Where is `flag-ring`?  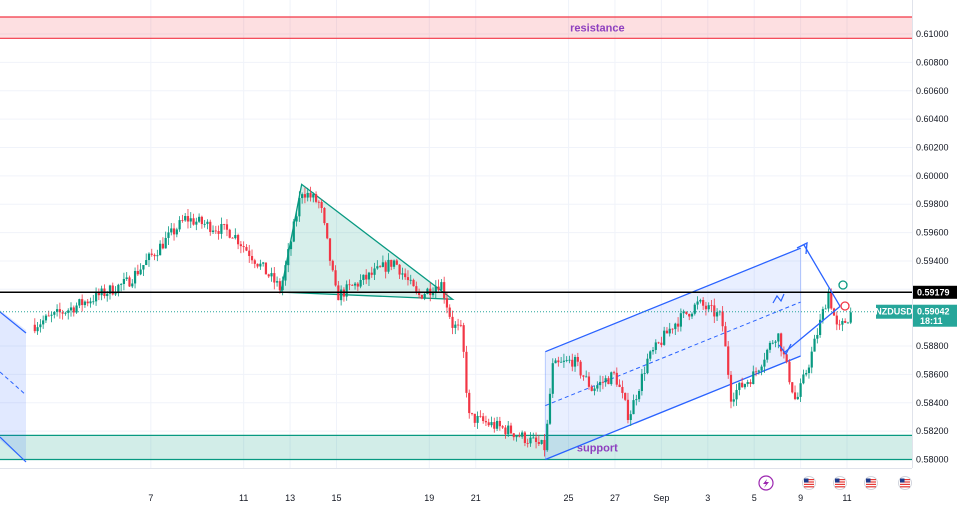 flag-ring is located at coordinates (809, 483).